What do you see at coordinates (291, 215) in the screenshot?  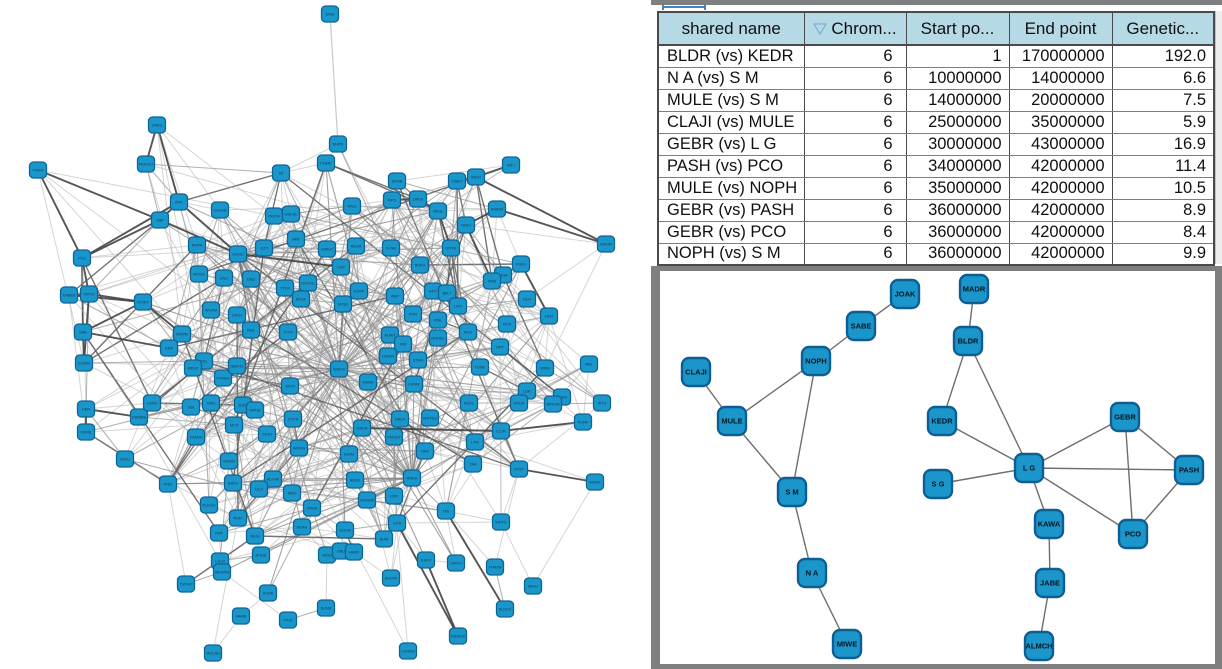 I see `svg-text: OSCSL` at bounding box center [291, 215].